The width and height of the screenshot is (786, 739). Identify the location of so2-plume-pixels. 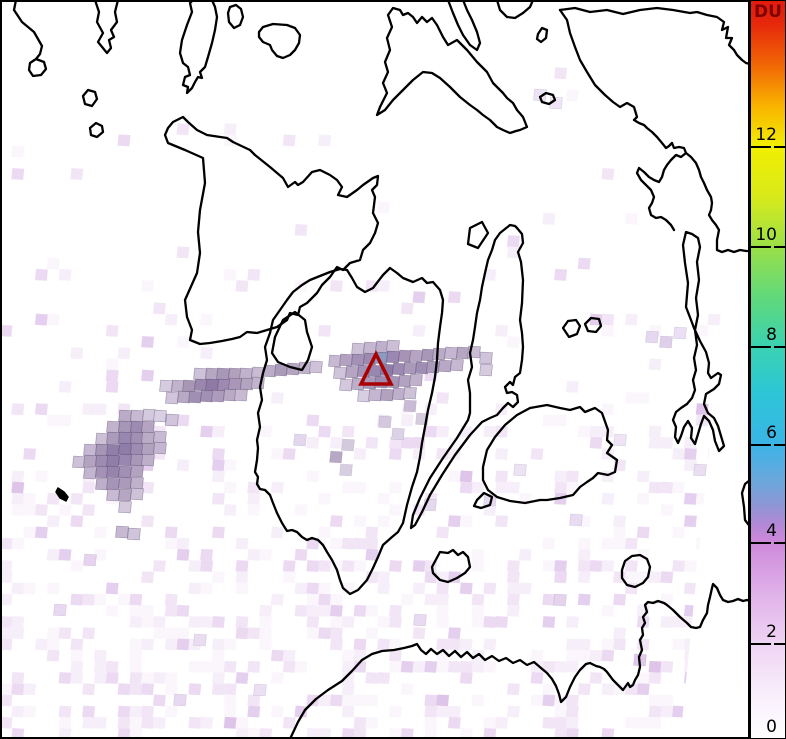
(282, 440).